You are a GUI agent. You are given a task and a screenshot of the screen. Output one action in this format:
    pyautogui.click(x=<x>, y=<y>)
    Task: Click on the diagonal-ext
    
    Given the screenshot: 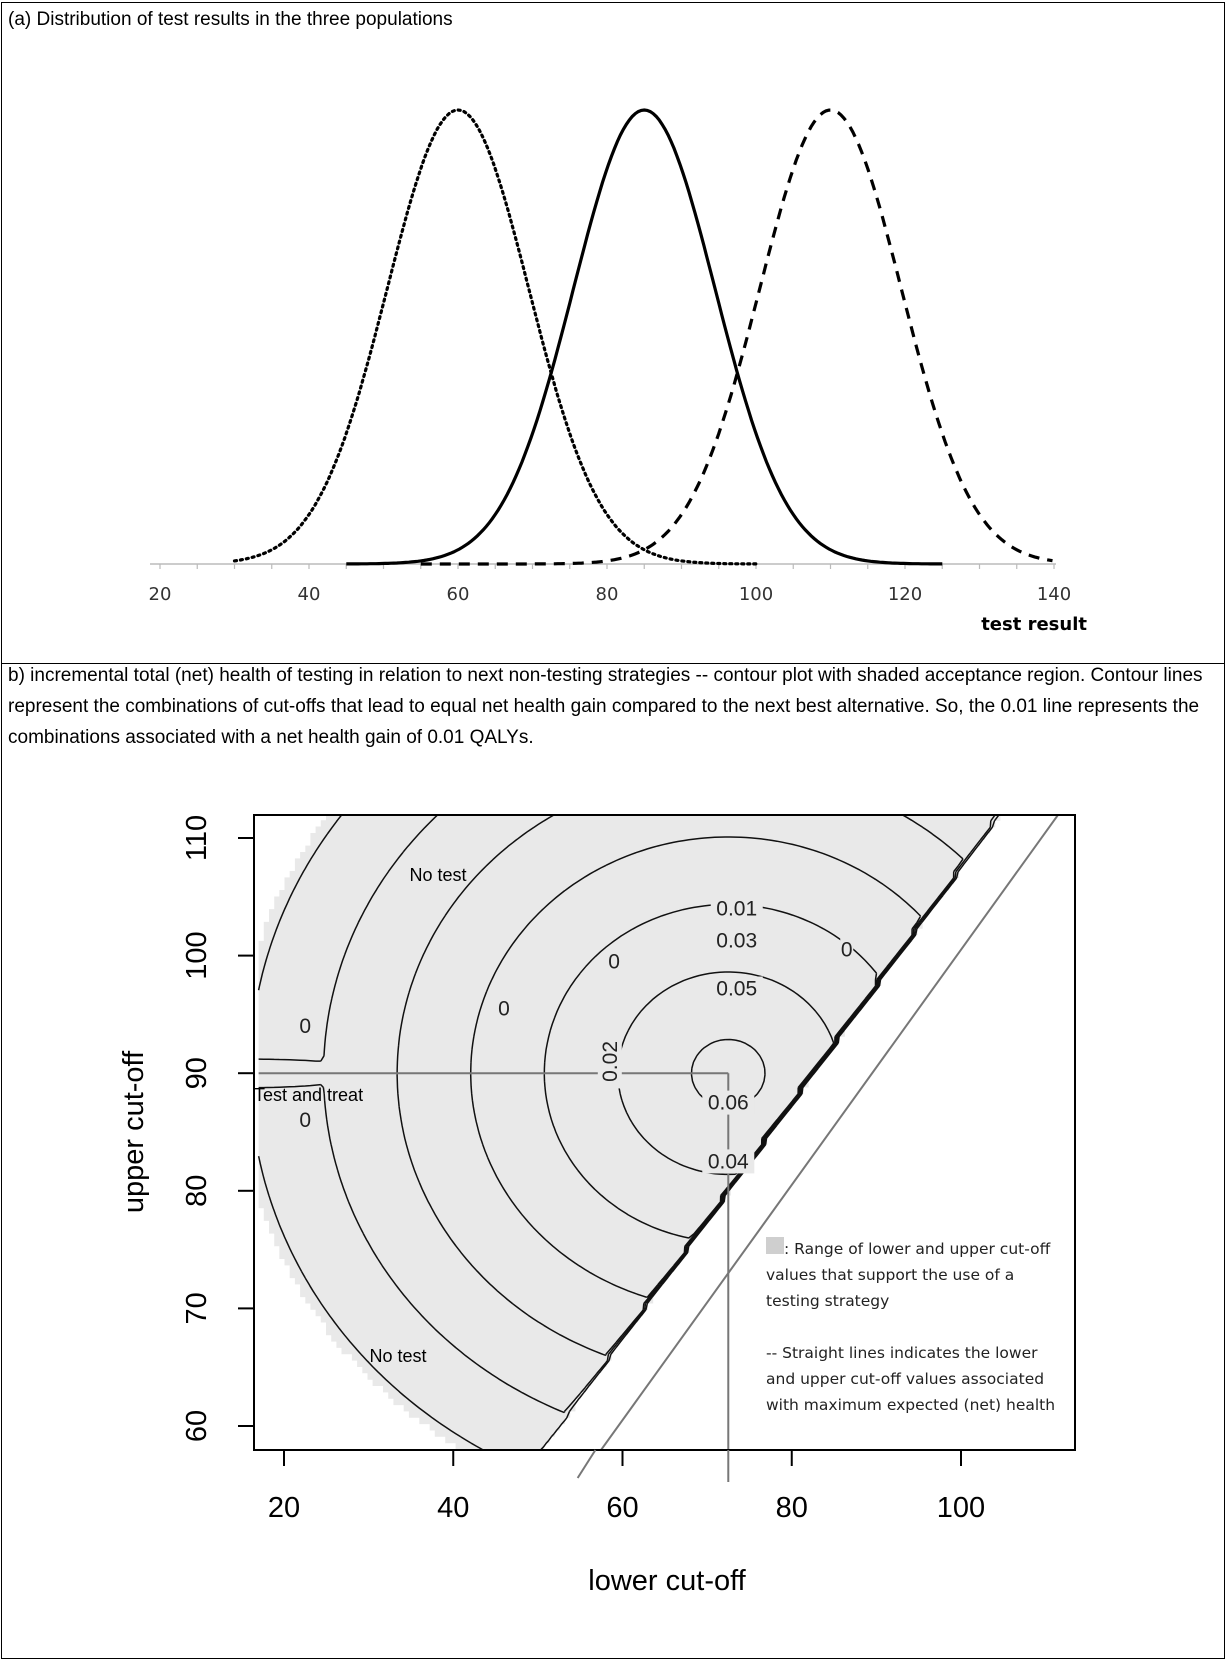 What is the action you would take?
    pyautogui.click(x=586, y=1464)
    